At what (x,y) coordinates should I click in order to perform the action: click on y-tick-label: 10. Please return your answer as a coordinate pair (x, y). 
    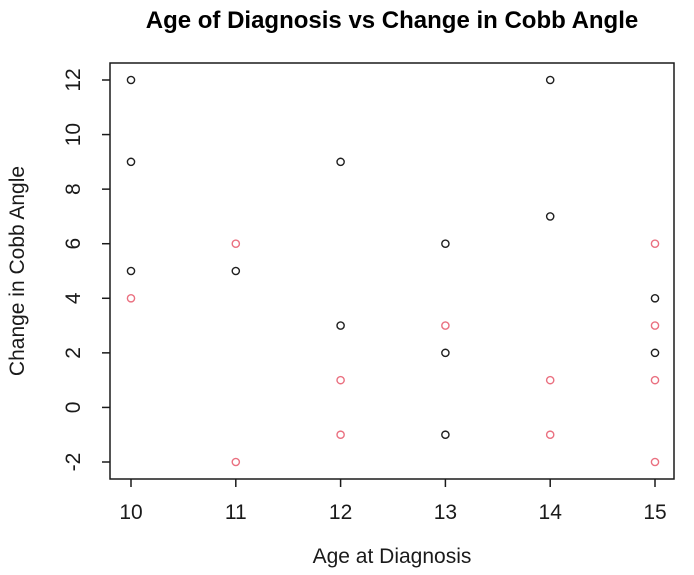
    Looking at the image, I should click on (73, 134).